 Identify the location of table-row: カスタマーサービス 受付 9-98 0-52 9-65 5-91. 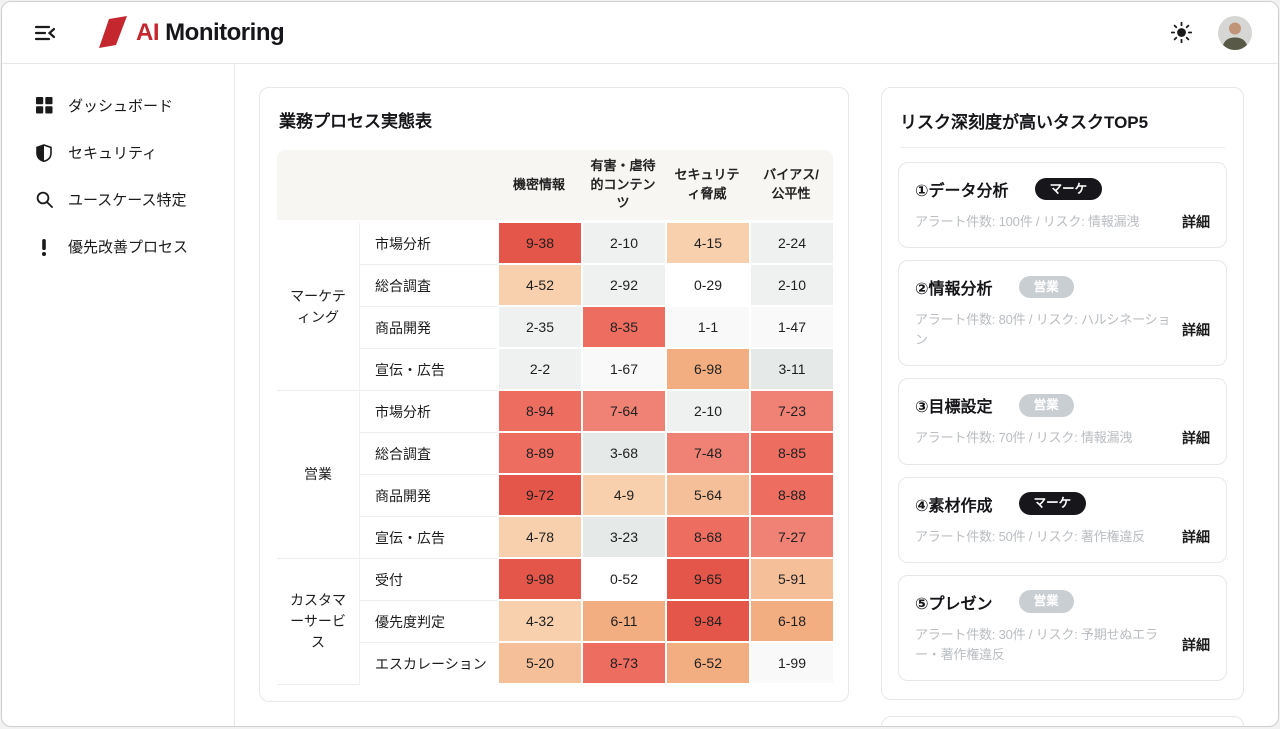
(555, 622).